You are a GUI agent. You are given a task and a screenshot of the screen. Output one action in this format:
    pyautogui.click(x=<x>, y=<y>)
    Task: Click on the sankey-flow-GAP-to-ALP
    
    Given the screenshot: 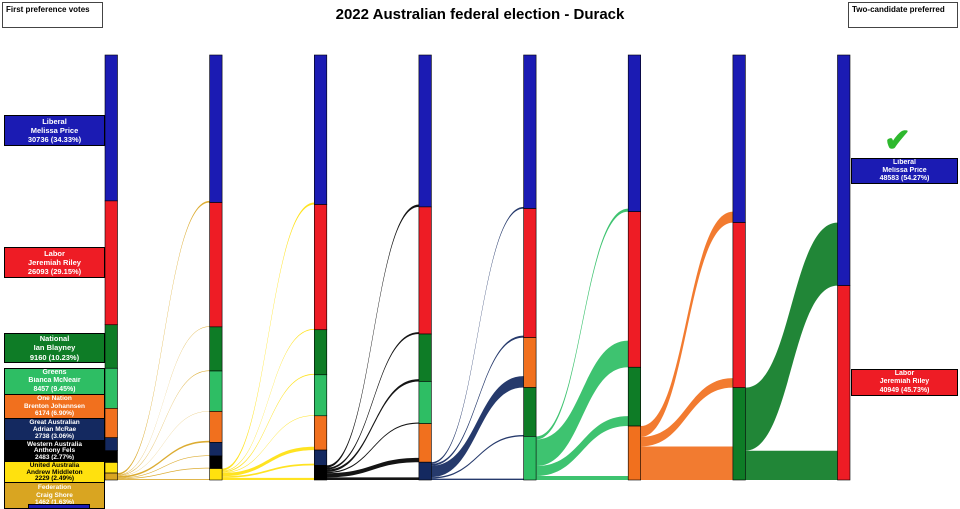 What is the action you would take?
    pyautogui.click(x=477, y=400)
    